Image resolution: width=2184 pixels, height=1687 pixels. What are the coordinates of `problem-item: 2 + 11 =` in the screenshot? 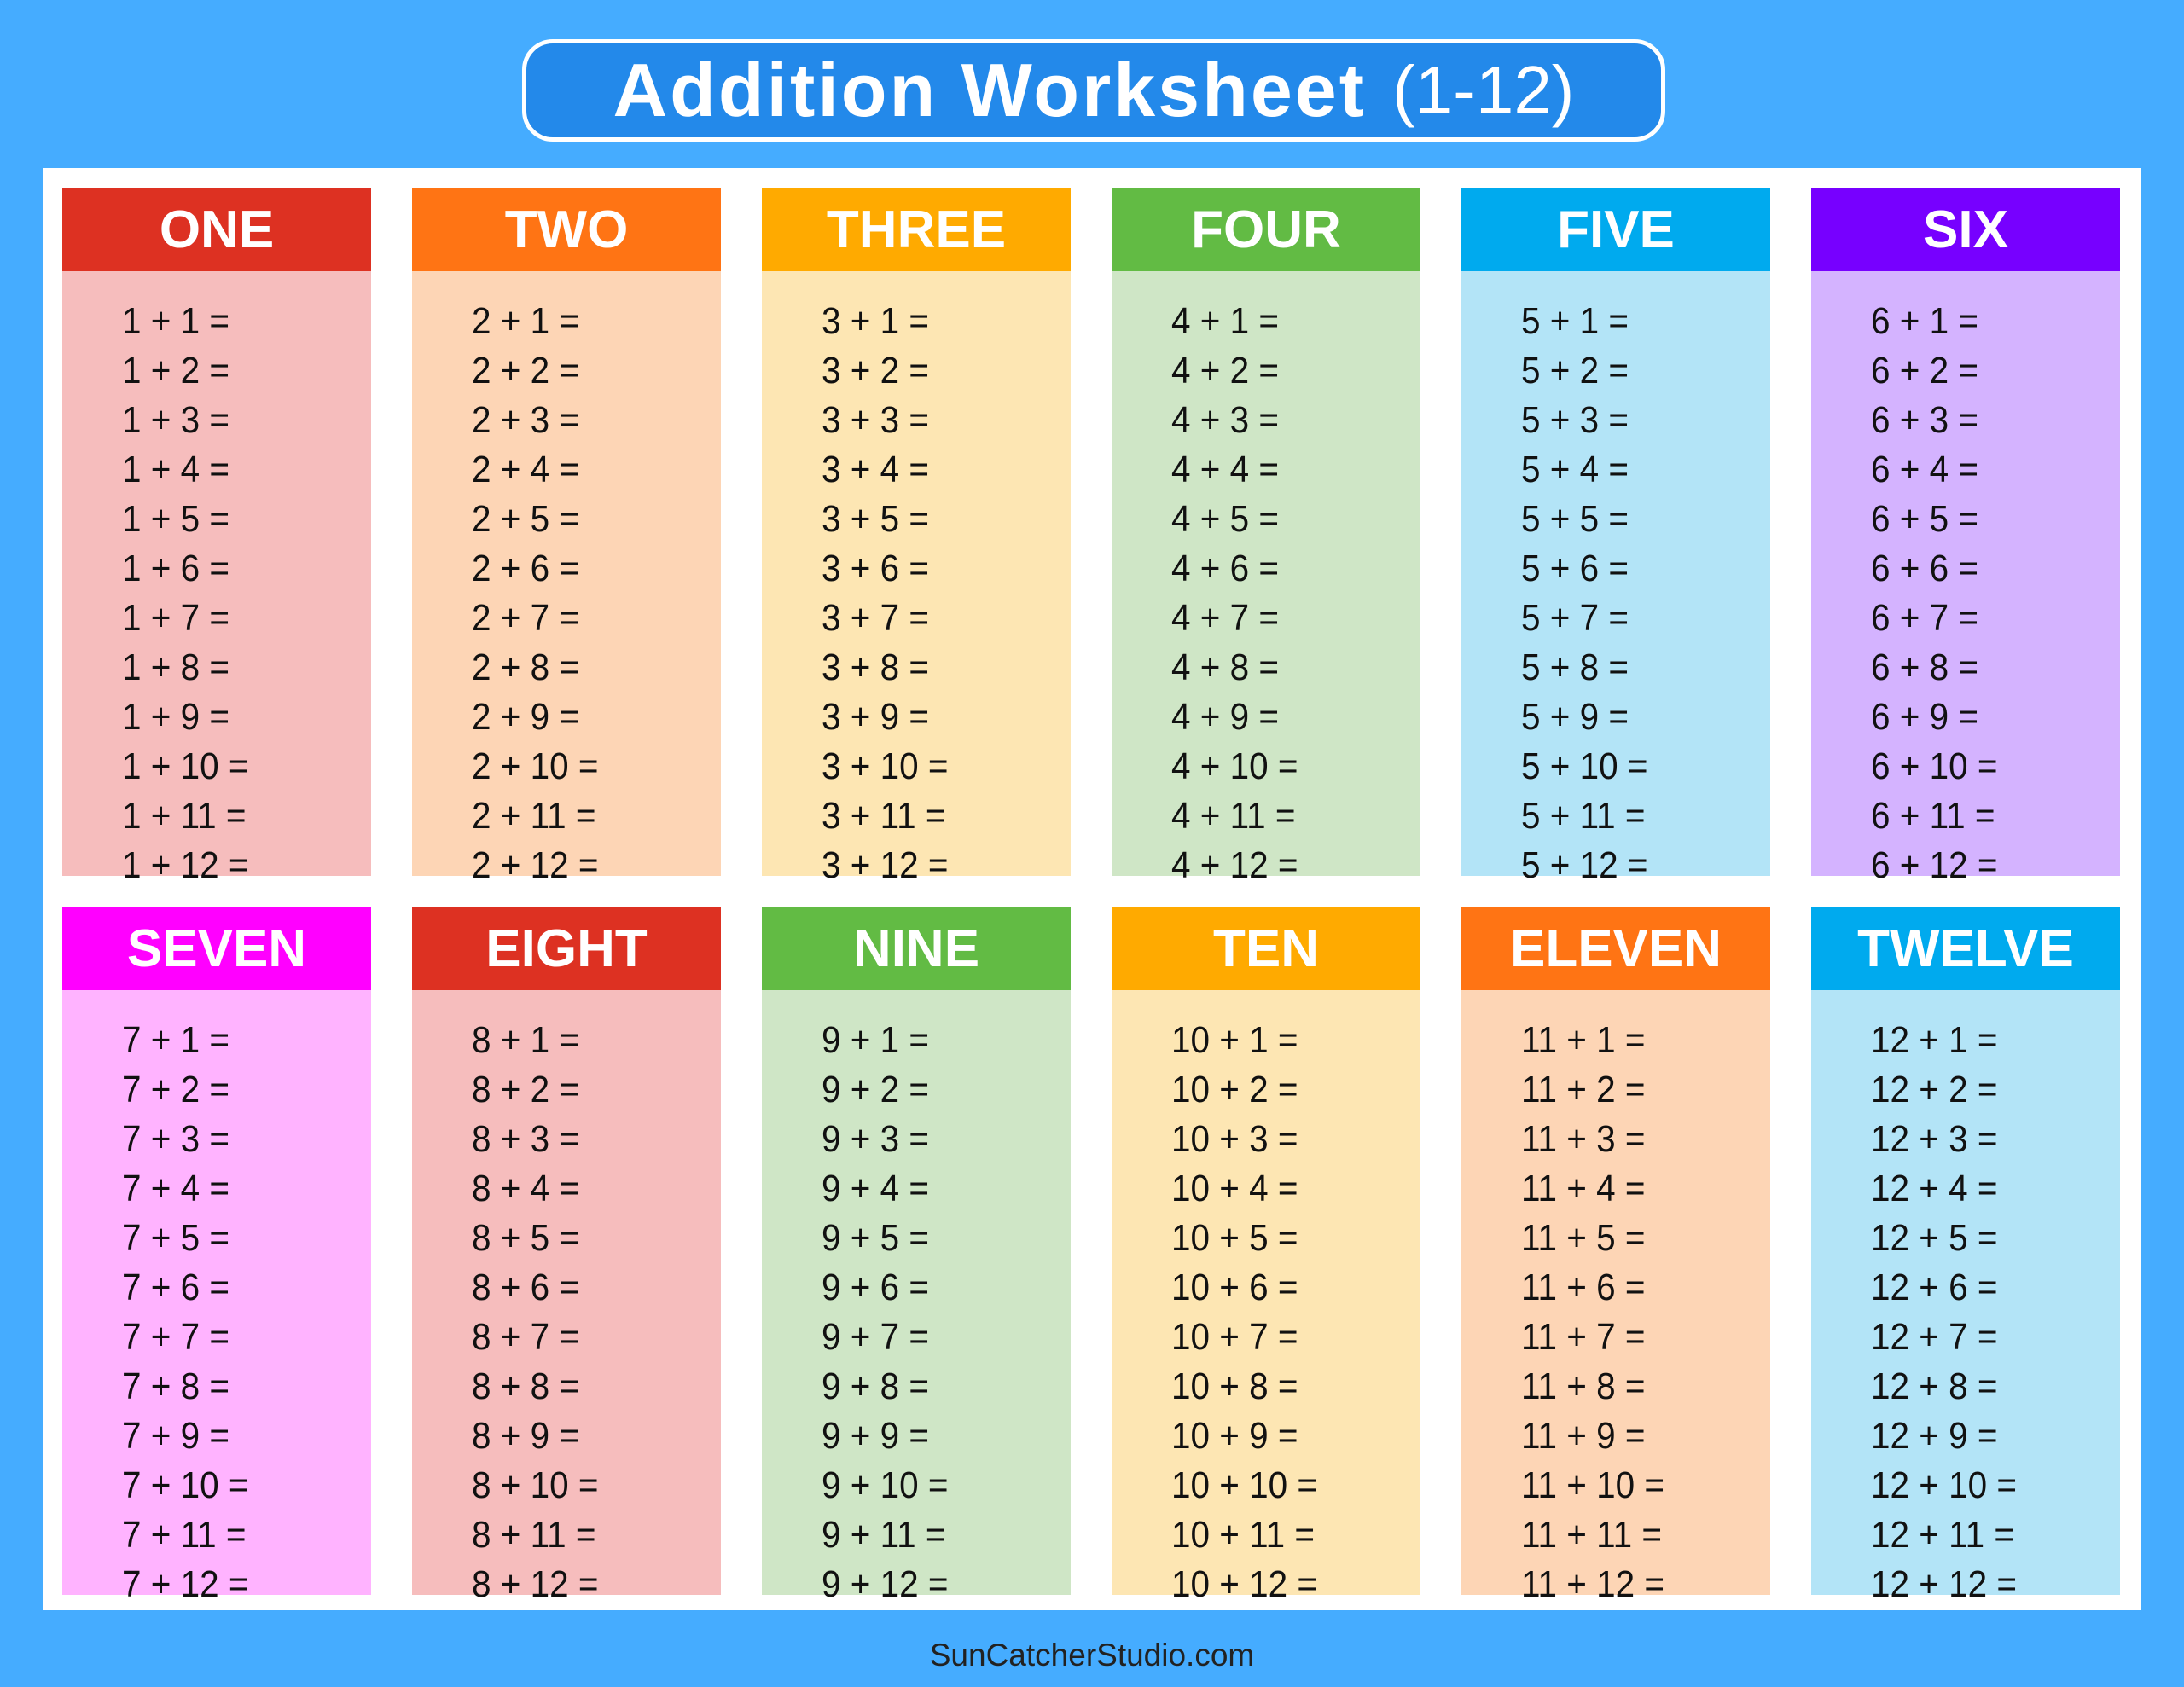 It's located at (534, 816).